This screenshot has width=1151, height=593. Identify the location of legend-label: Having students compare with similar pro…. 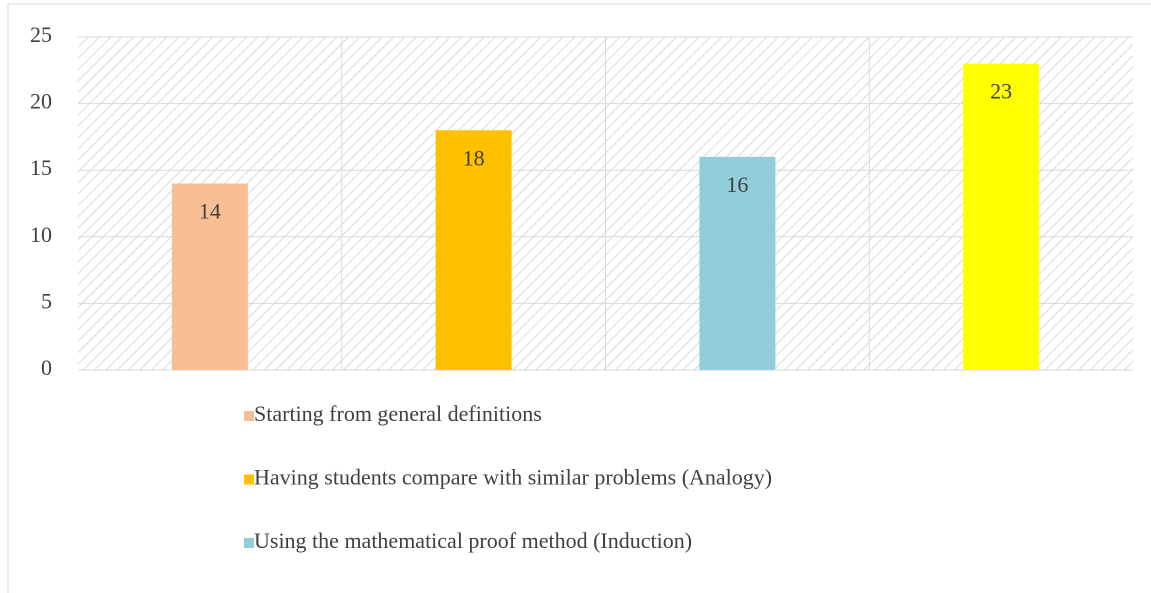
(513, 477).